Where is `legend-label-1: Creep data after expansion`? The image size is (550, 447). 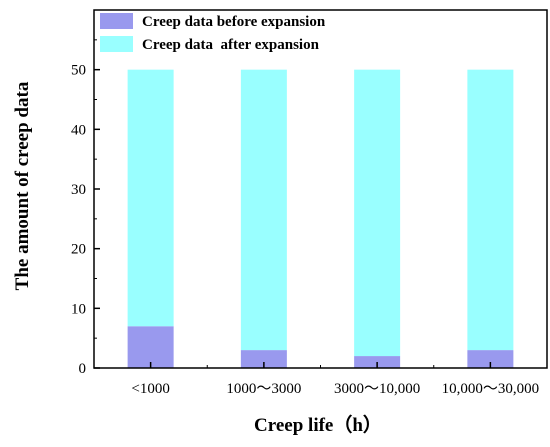
legend-label-1: Creep data after expansion is located at coordinates (231, 45).